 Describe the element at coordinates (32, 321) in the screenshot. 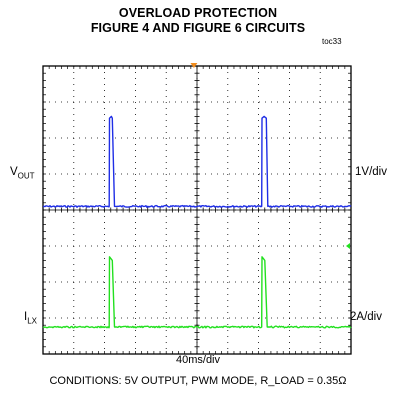

I see `ilx-label-sub: LX` at that location.